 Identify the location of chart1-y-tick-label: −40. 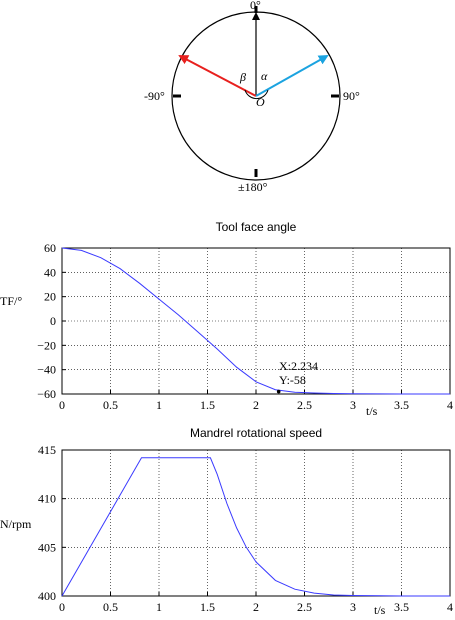
(46, 370).